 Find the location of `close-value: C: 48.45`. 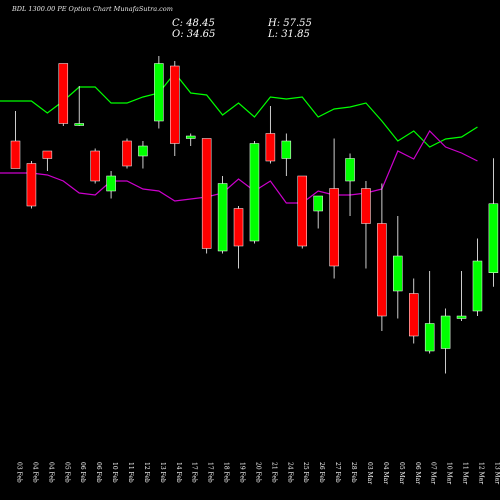

close-value: C: 48.45 is located at coordinates (193, 23).